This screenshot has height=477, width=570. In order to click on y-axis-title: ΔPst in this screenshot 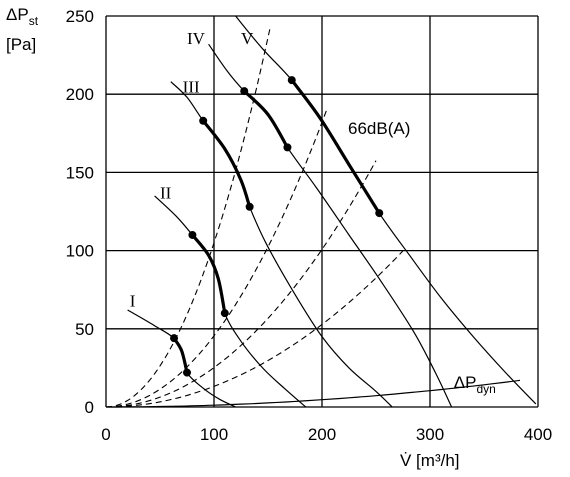, I will do `click(22, 16)`.